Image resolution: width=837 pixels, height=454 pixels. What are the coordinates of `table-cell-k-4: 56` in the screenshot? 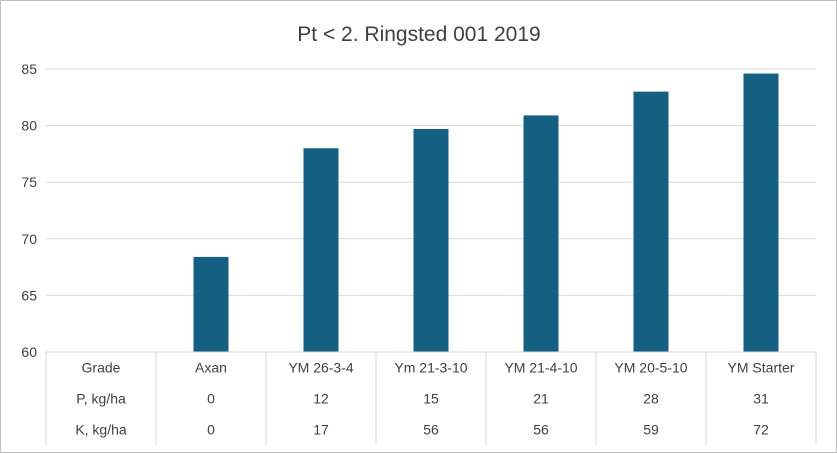 It's located at (541, 430).